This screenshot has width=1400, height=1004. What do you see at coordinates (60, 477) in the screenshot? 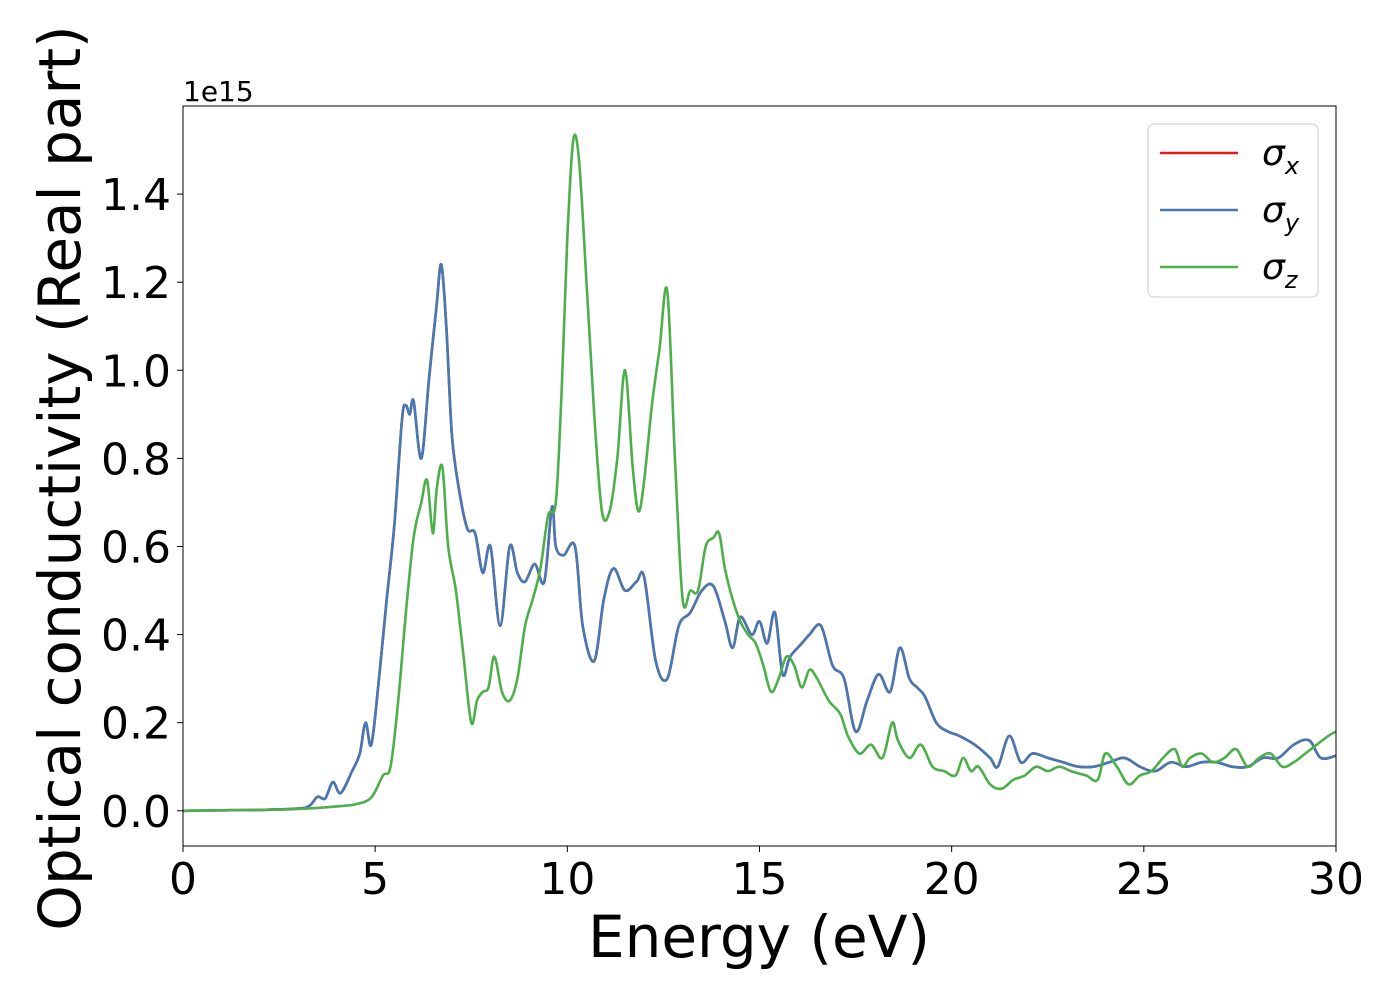
I see `y-axis-label: Optical conductivity (Real part)` at bounding box center [60, 477].